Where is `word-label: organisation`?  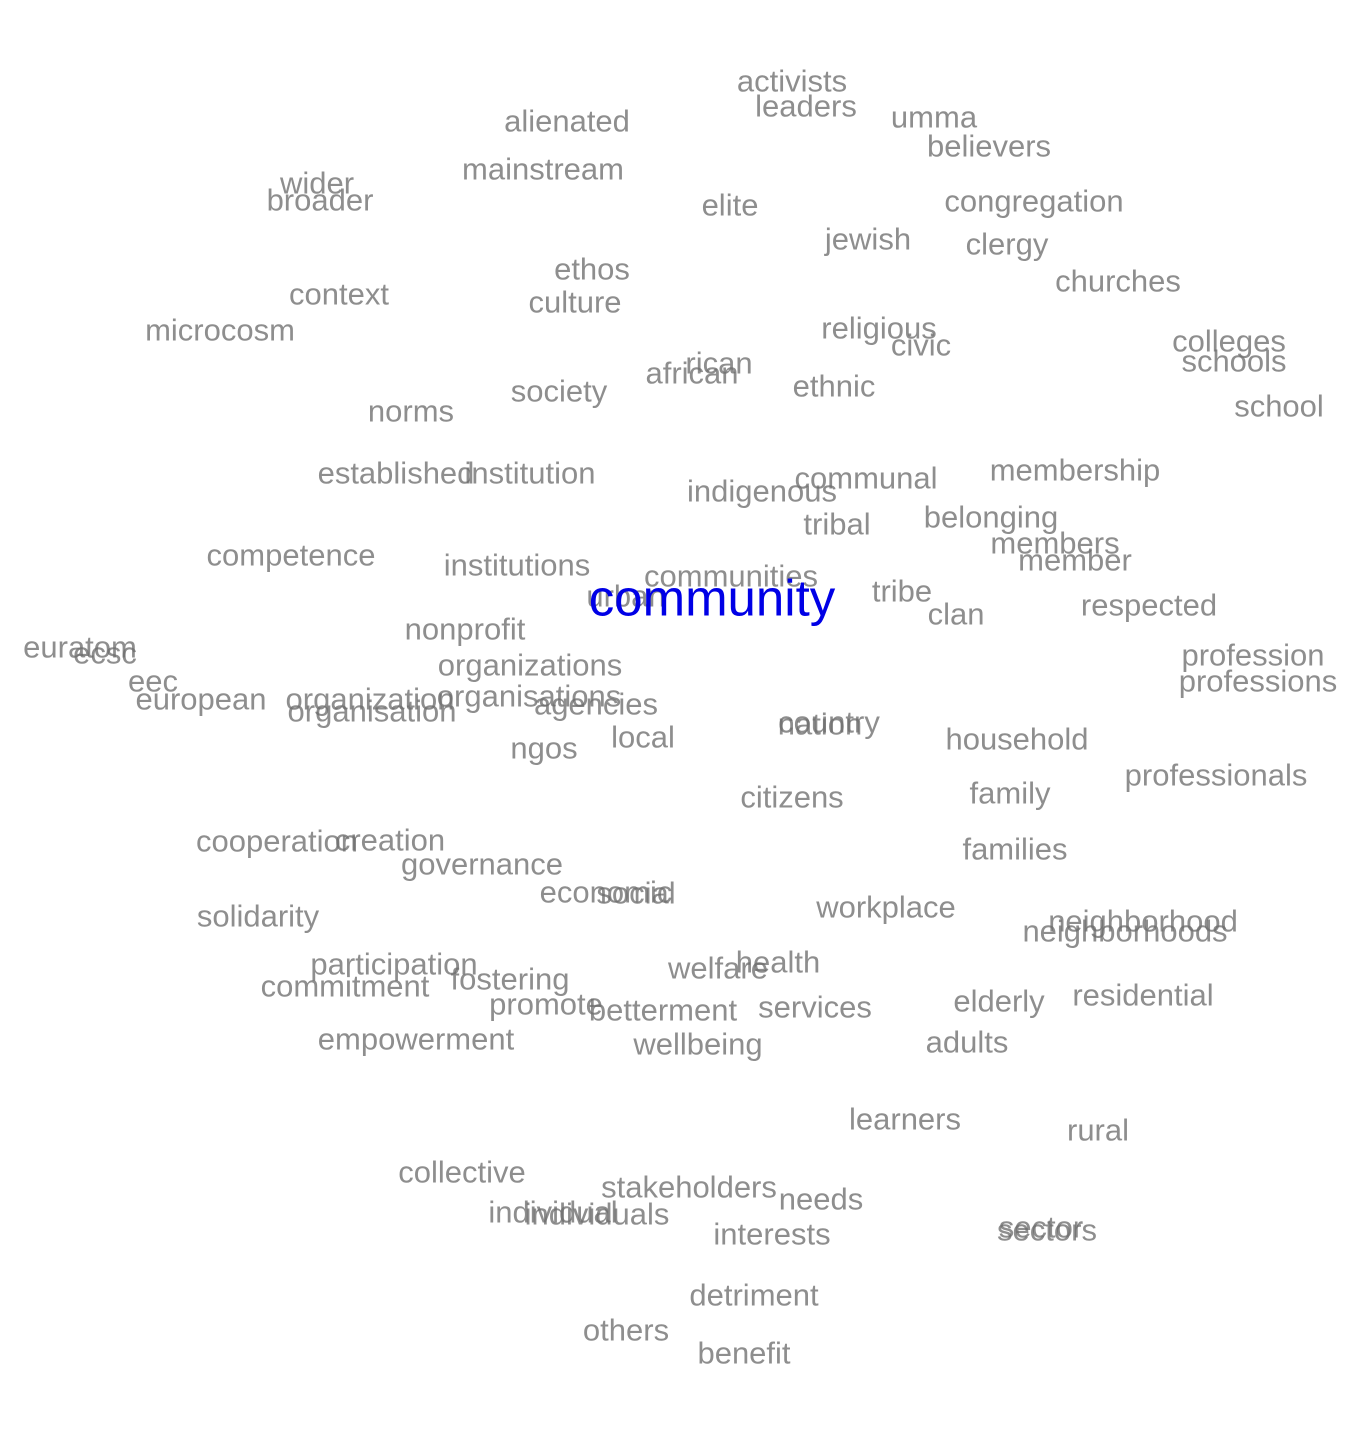 word-label: organisation is located at coordinates (372, 711).